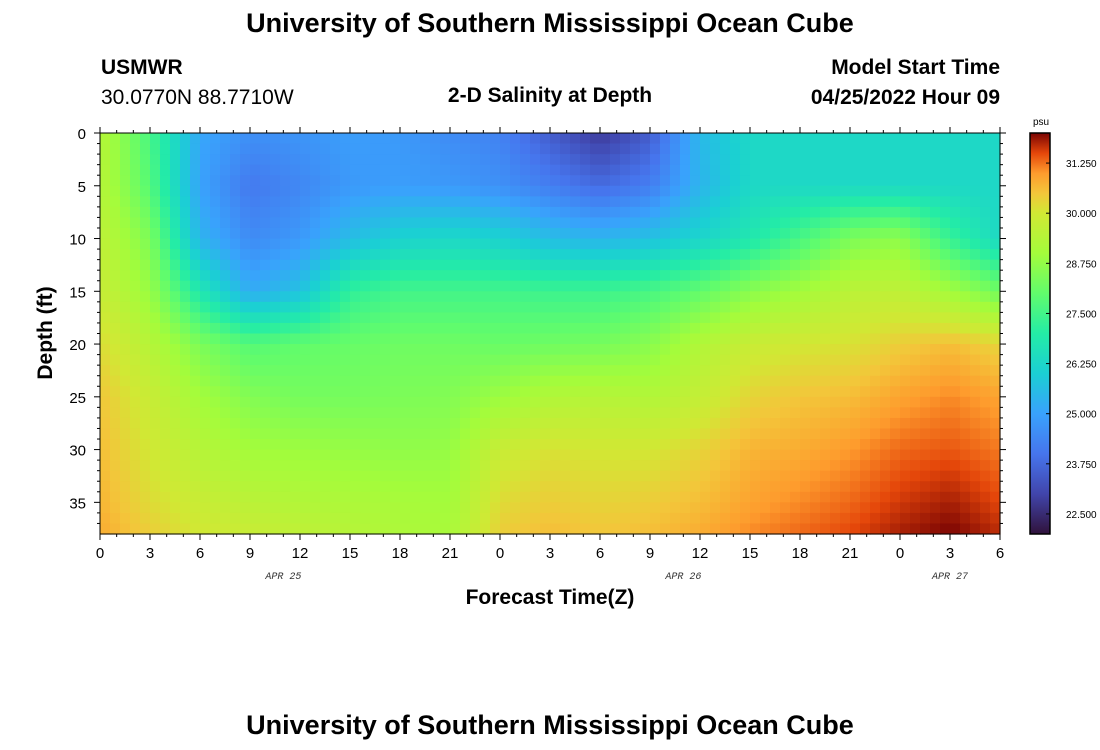  I want to click on x-tick-label: 9, so click(250, 553).